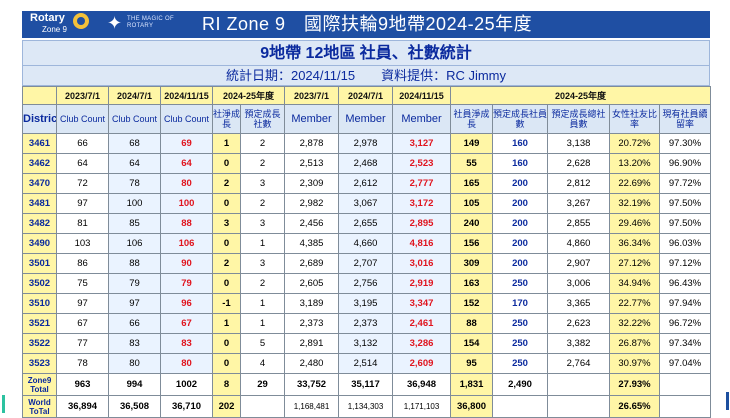  Describe the element at coordinates (134, 143) in the screenshot. I see `table-cell: 68` at that location.